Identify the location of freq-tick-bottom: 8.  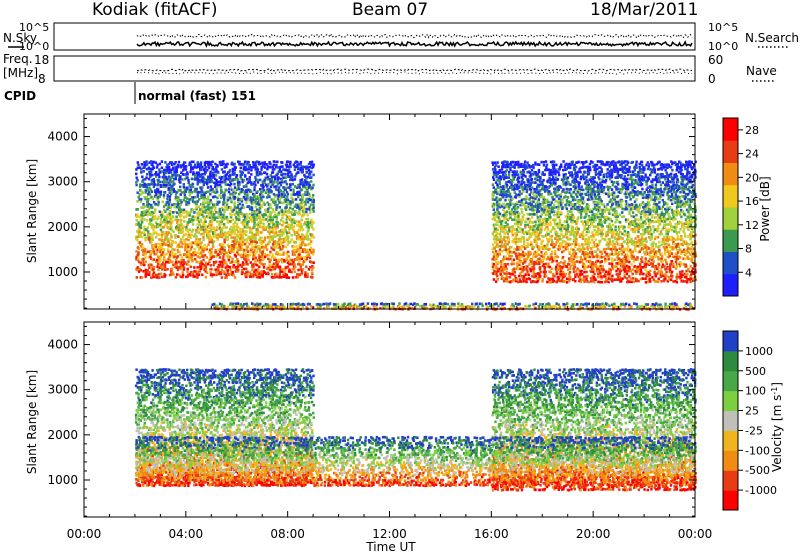
(42, 79).